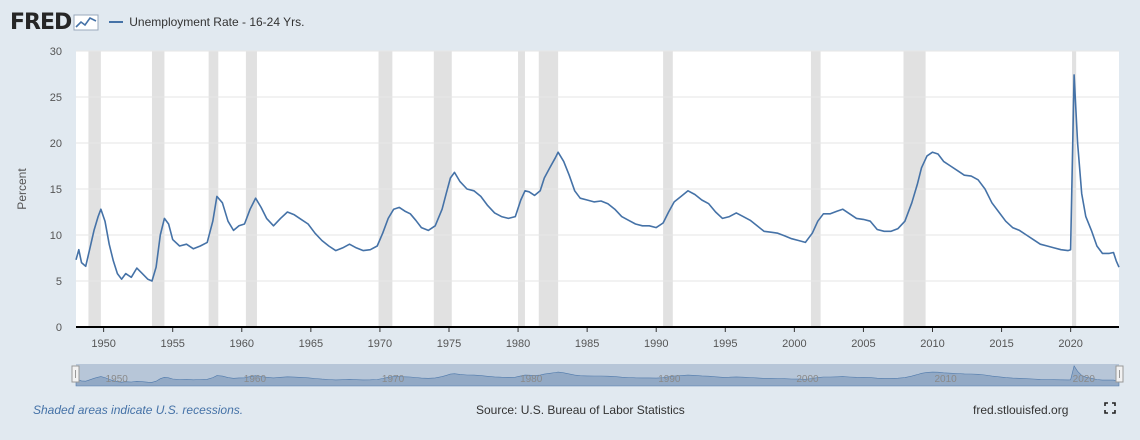  Describe the element at coordinates (311, 344) in the screenshot. I see `x-tick-label: 1965` at that location.